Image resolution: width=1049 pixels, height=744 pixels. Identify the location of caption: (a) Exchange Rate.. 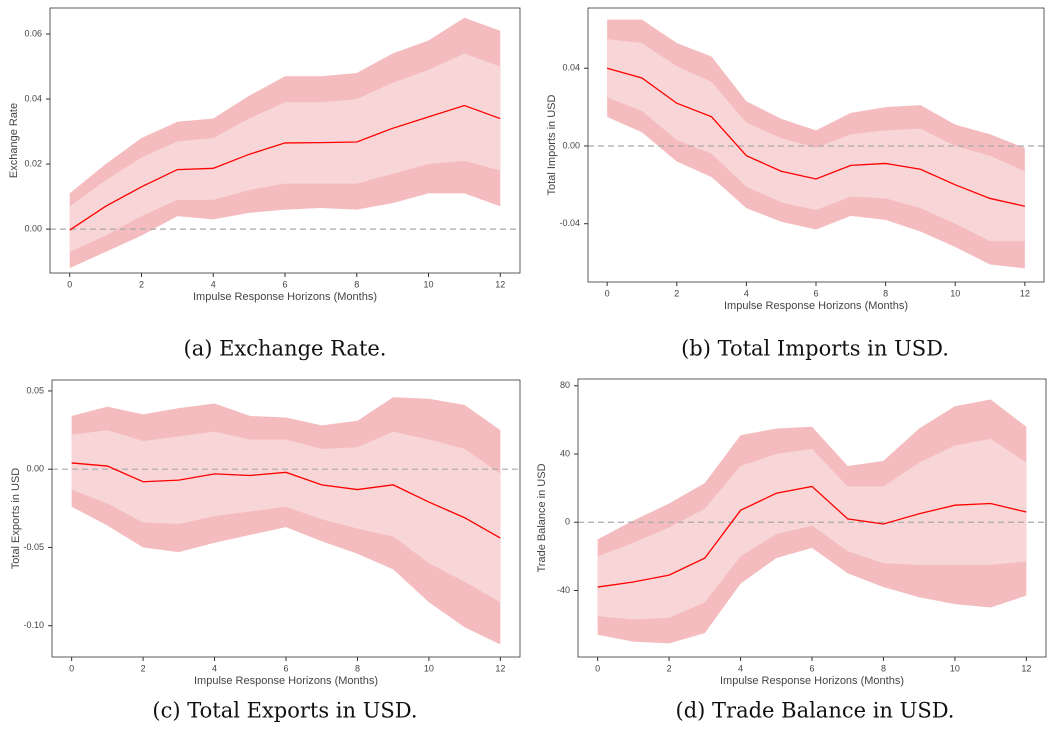
(285, 349).